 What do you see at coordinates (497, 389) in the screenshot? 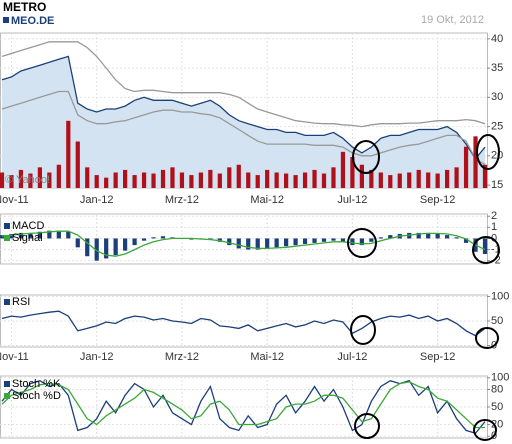
I see `y-tick-label: 80` at bounding box center [497, 389].